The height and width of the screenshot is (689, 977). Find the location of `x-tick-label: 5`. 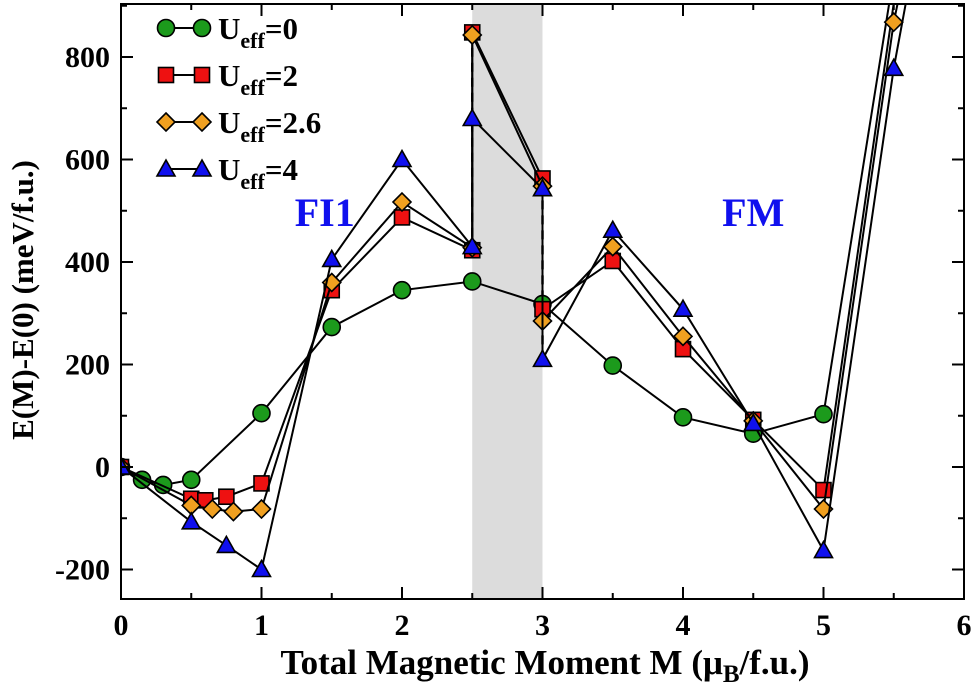

x-tick-label: 5 is located at coordinates (823, 625).